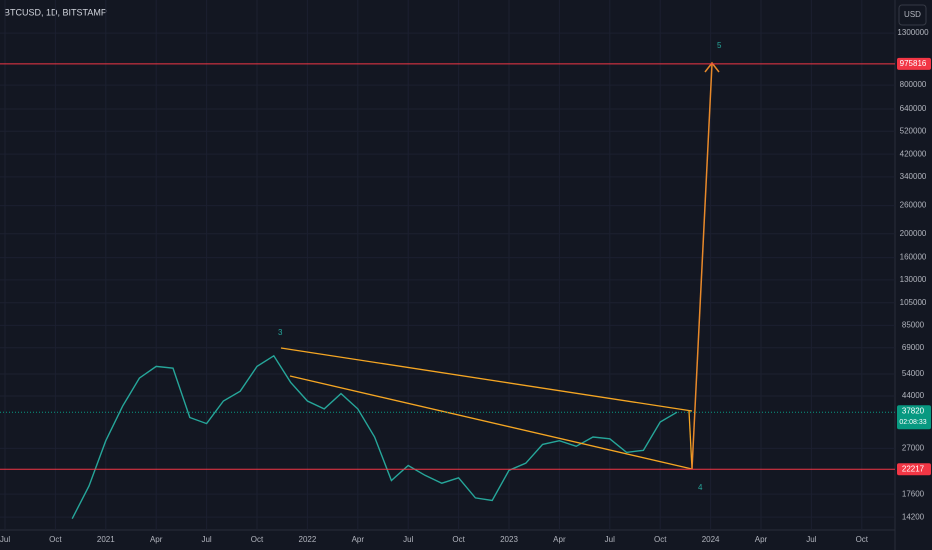 This screenshot has height=550, width=932. What do you see at coordinates (913, 302) in the screenshot?
I see `price-label: 105000` at bounding box center [913, 302].